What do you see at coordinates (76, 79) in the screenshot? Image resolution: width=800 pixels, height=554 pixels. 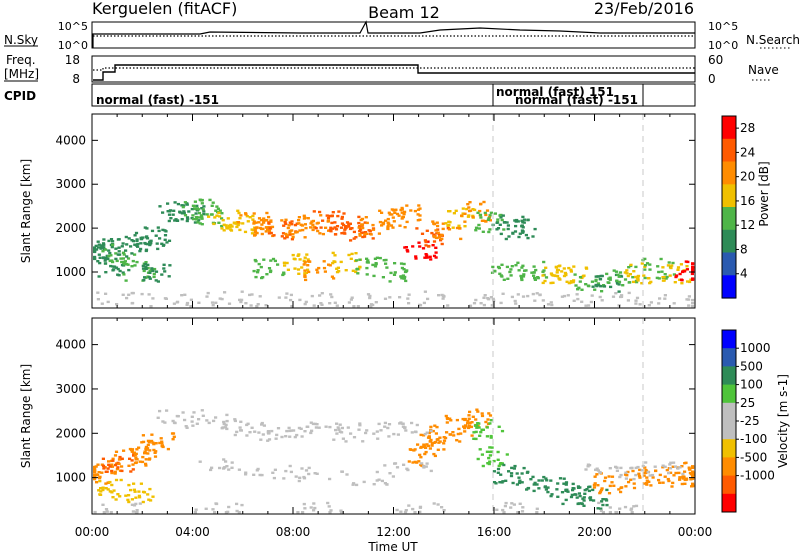 I see `freq-tick-bottom: 8` at bounding box center [76, 79].